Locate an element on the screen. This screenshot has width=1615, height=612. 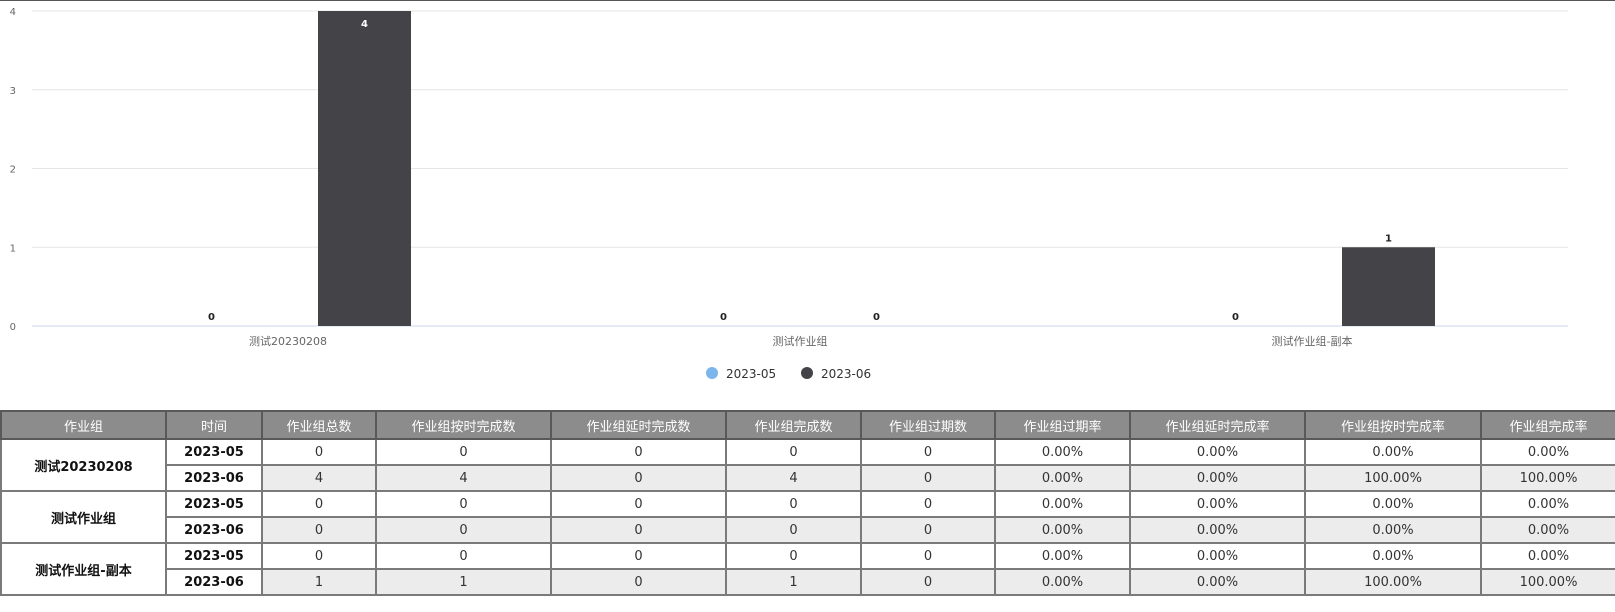
header-completed-rate: 作业组完成率 is located at coordinates (1547, 425).